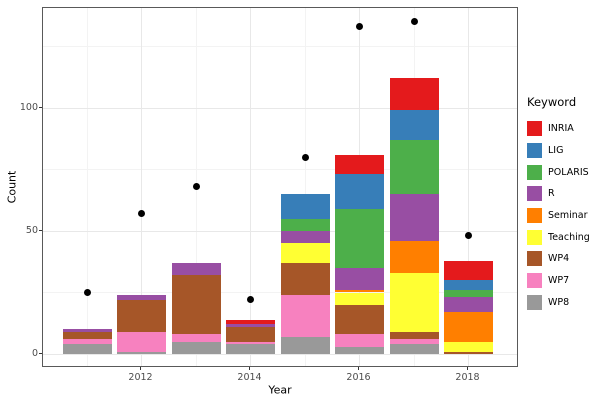 Image resolution: width=600 pixels, height=400 pixels. I want to click on legend-item-label: Teaching, so click(569, 237).